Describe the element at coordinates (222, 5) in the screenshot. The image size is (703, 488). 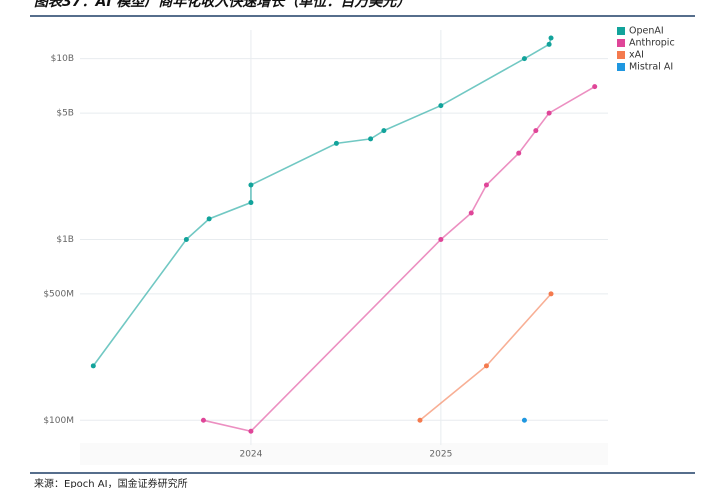
I see `figure-title: 图表37：AI 模型厂商年化收入快速增长（单位：百万美元）` at that location.